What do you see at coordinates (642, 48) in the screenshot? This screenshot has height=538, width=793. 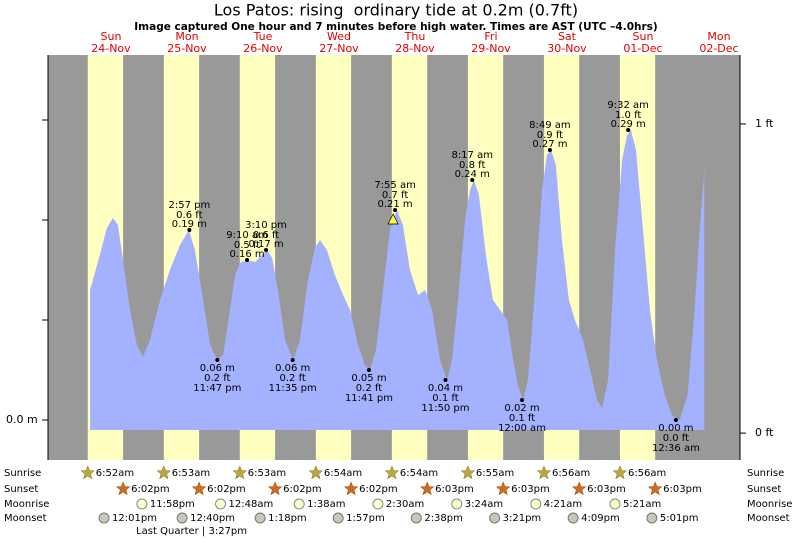 I see `day-date: 01-Dec` at bounding box center [642, 48].